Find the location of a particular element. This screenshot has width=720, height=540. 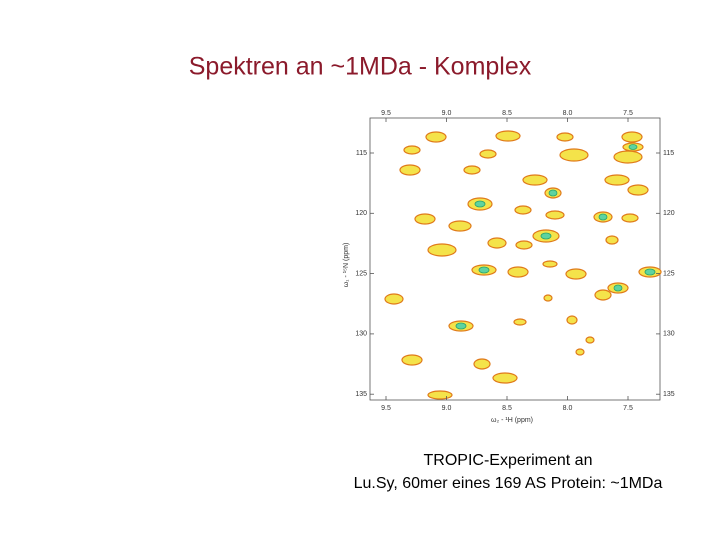

caption-line: TROPIC-Experiment an is located at coordinates (508, 460).